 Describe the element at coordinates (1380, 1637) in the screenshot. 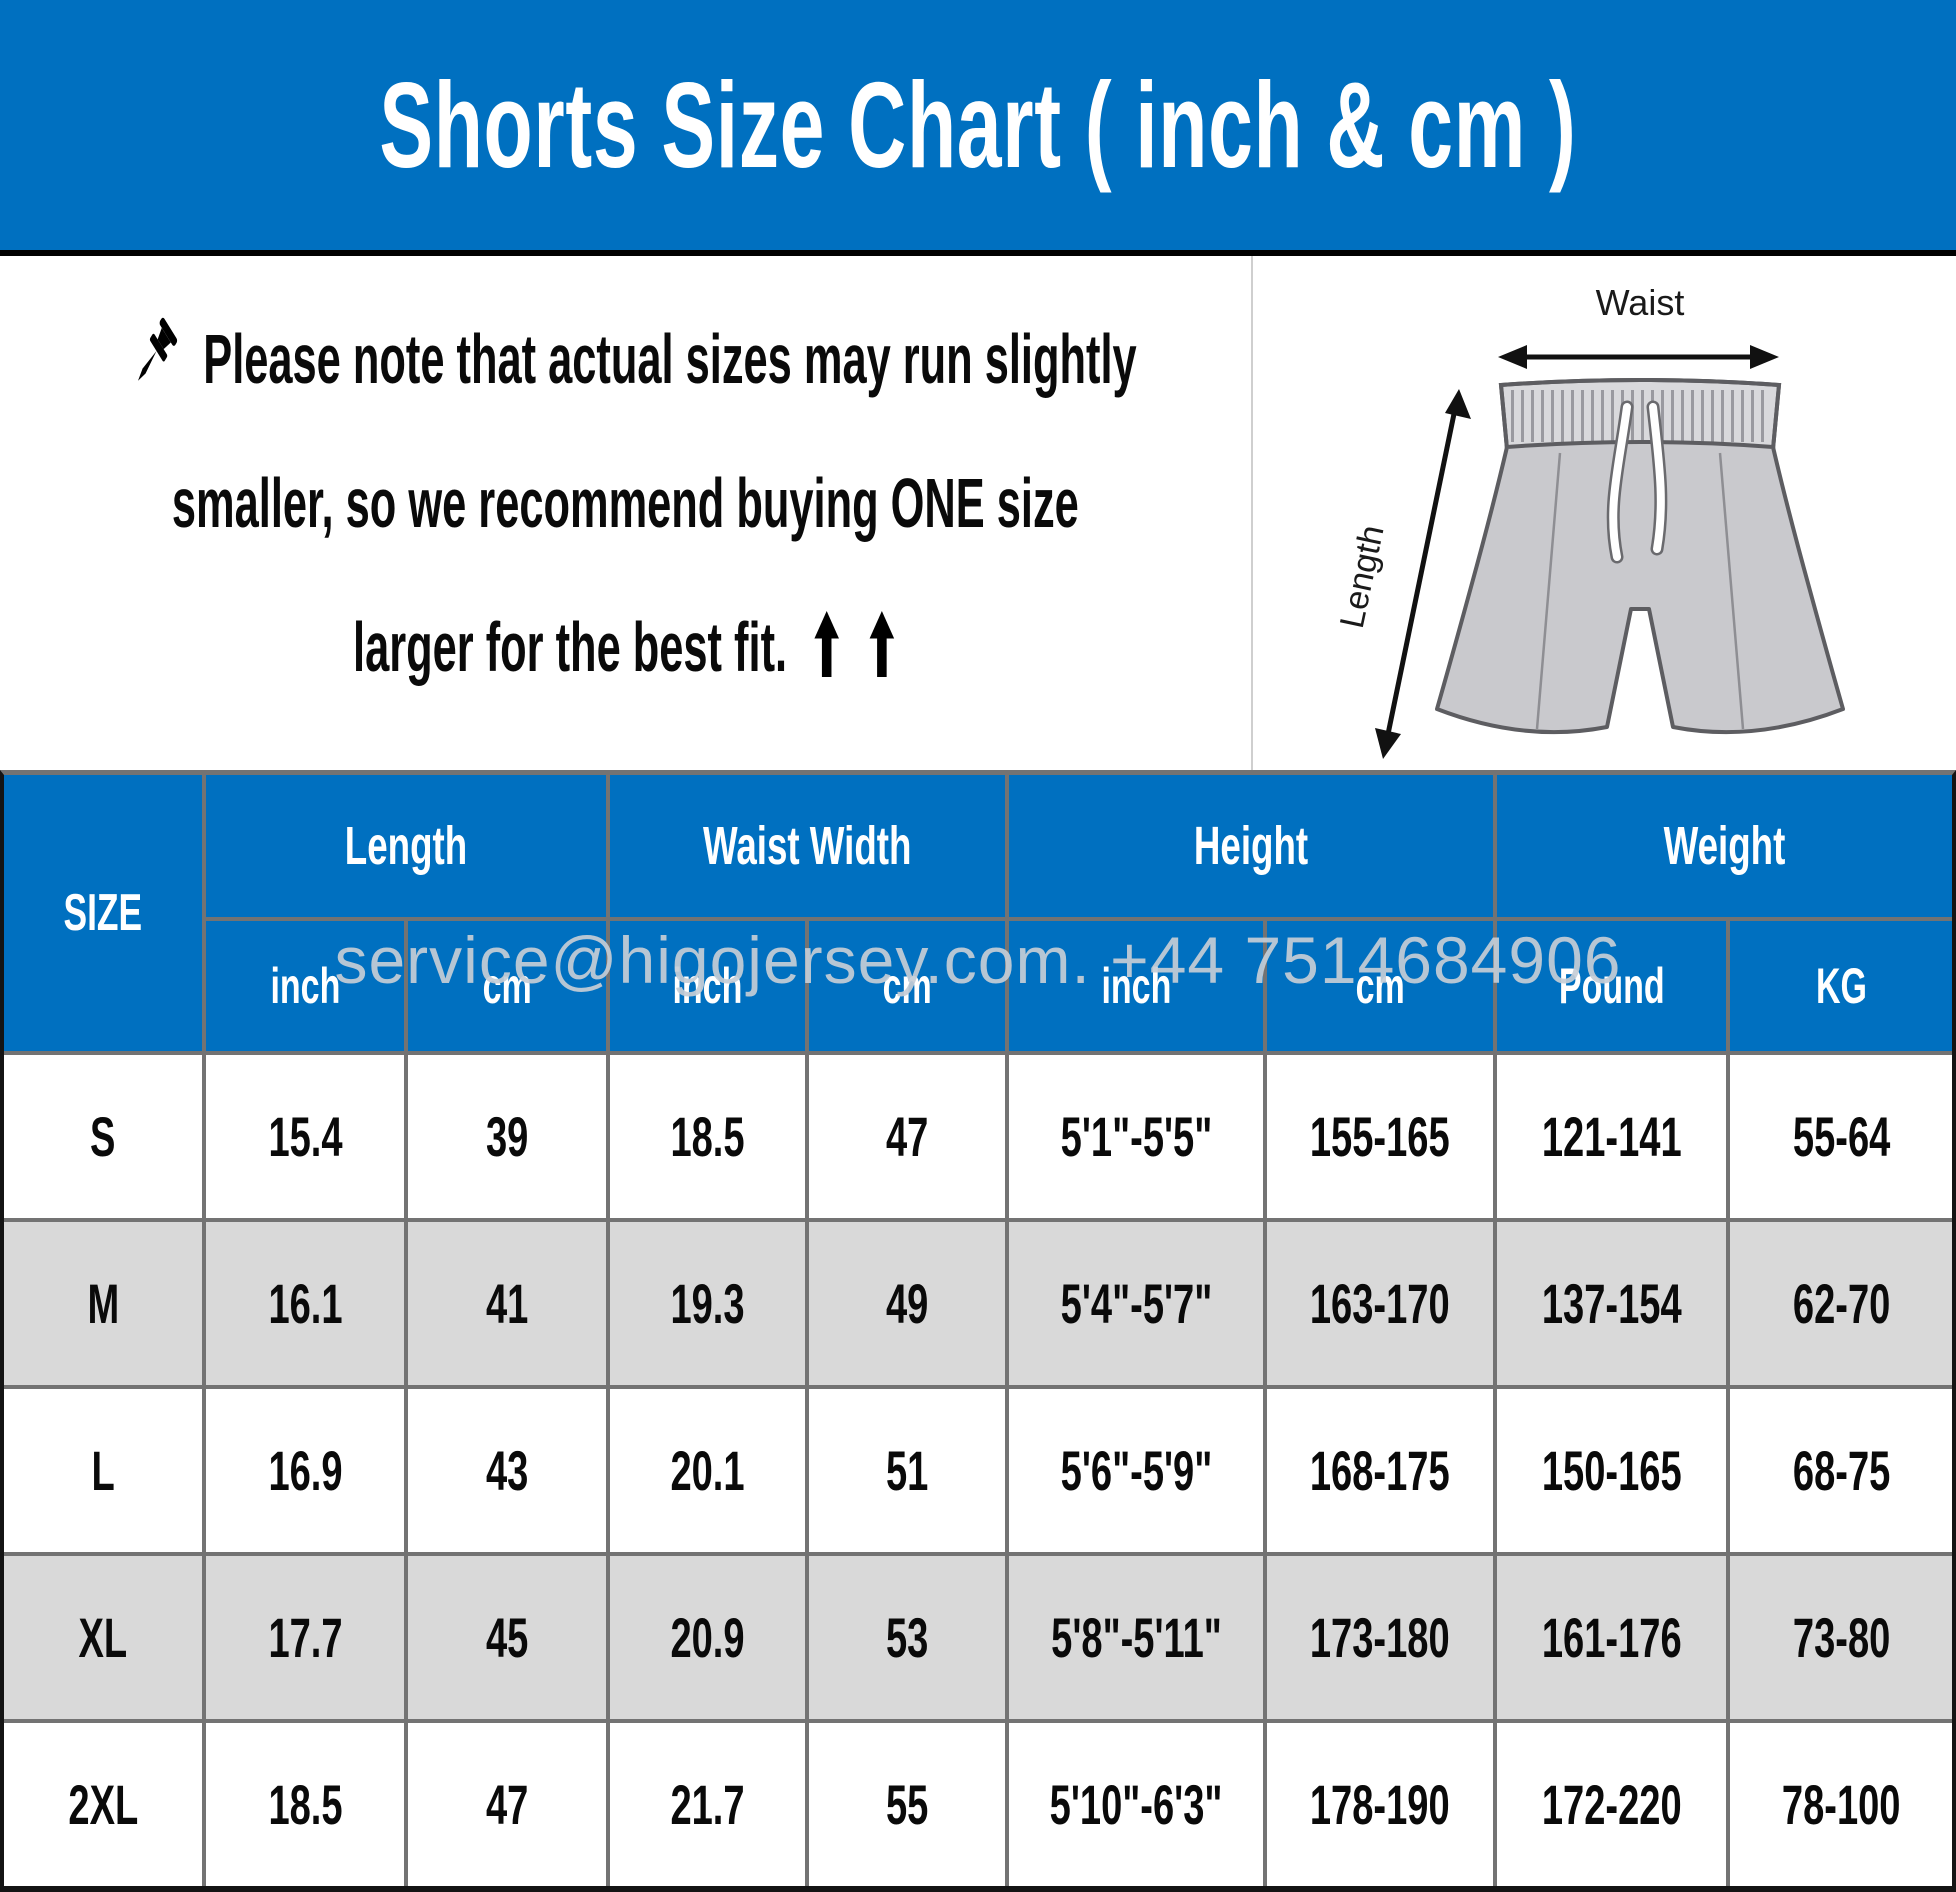

I see `table-cell: 173-180` at that location.